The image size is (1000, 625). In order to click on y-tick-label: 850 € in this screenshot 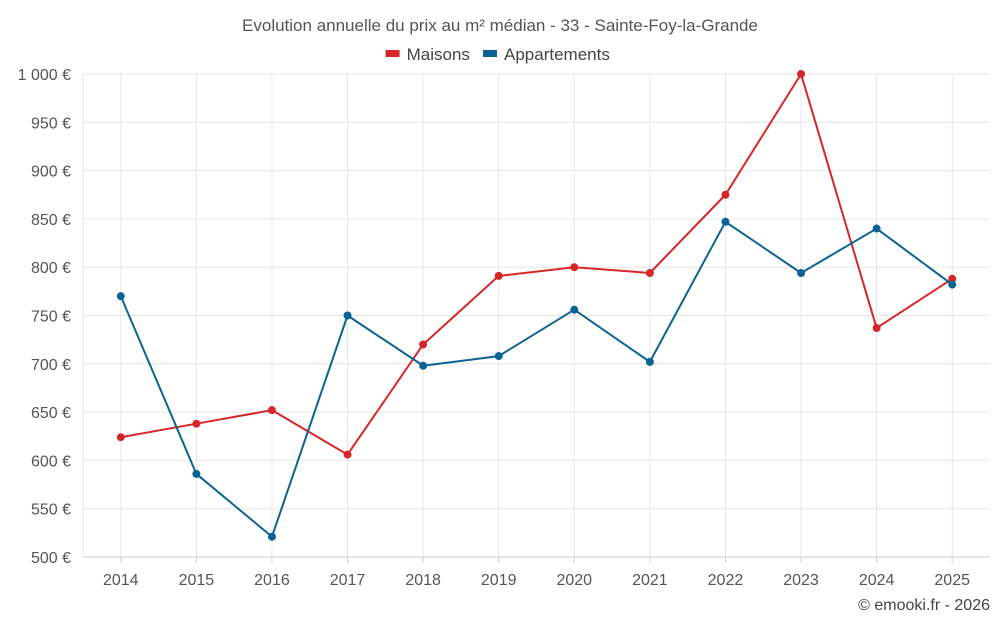, I will do `click(51, 220)`.